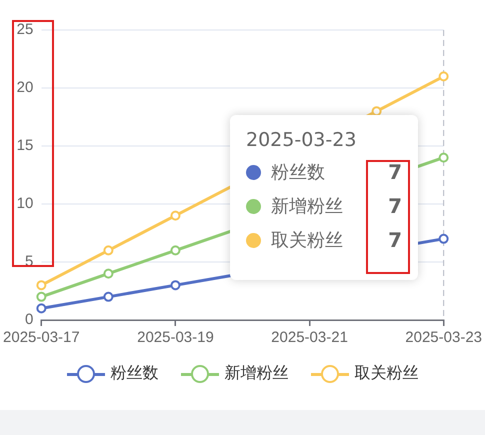 The image size is (485, 435). Describe the element at coordinates (25, 145) in the screenshot. I see `y-tick-label: 15` at that location.